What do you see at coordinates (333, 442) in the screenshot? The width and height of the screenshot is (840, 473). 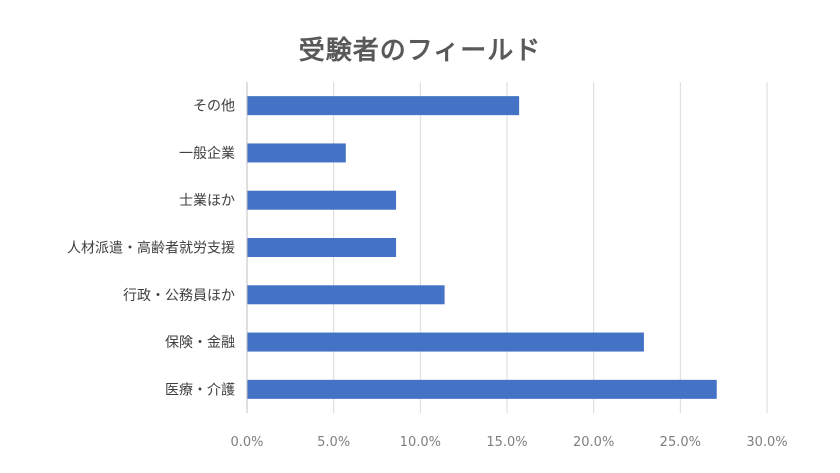 I see `x-tick-label: 5.0%` at bounding box center [333, 442].